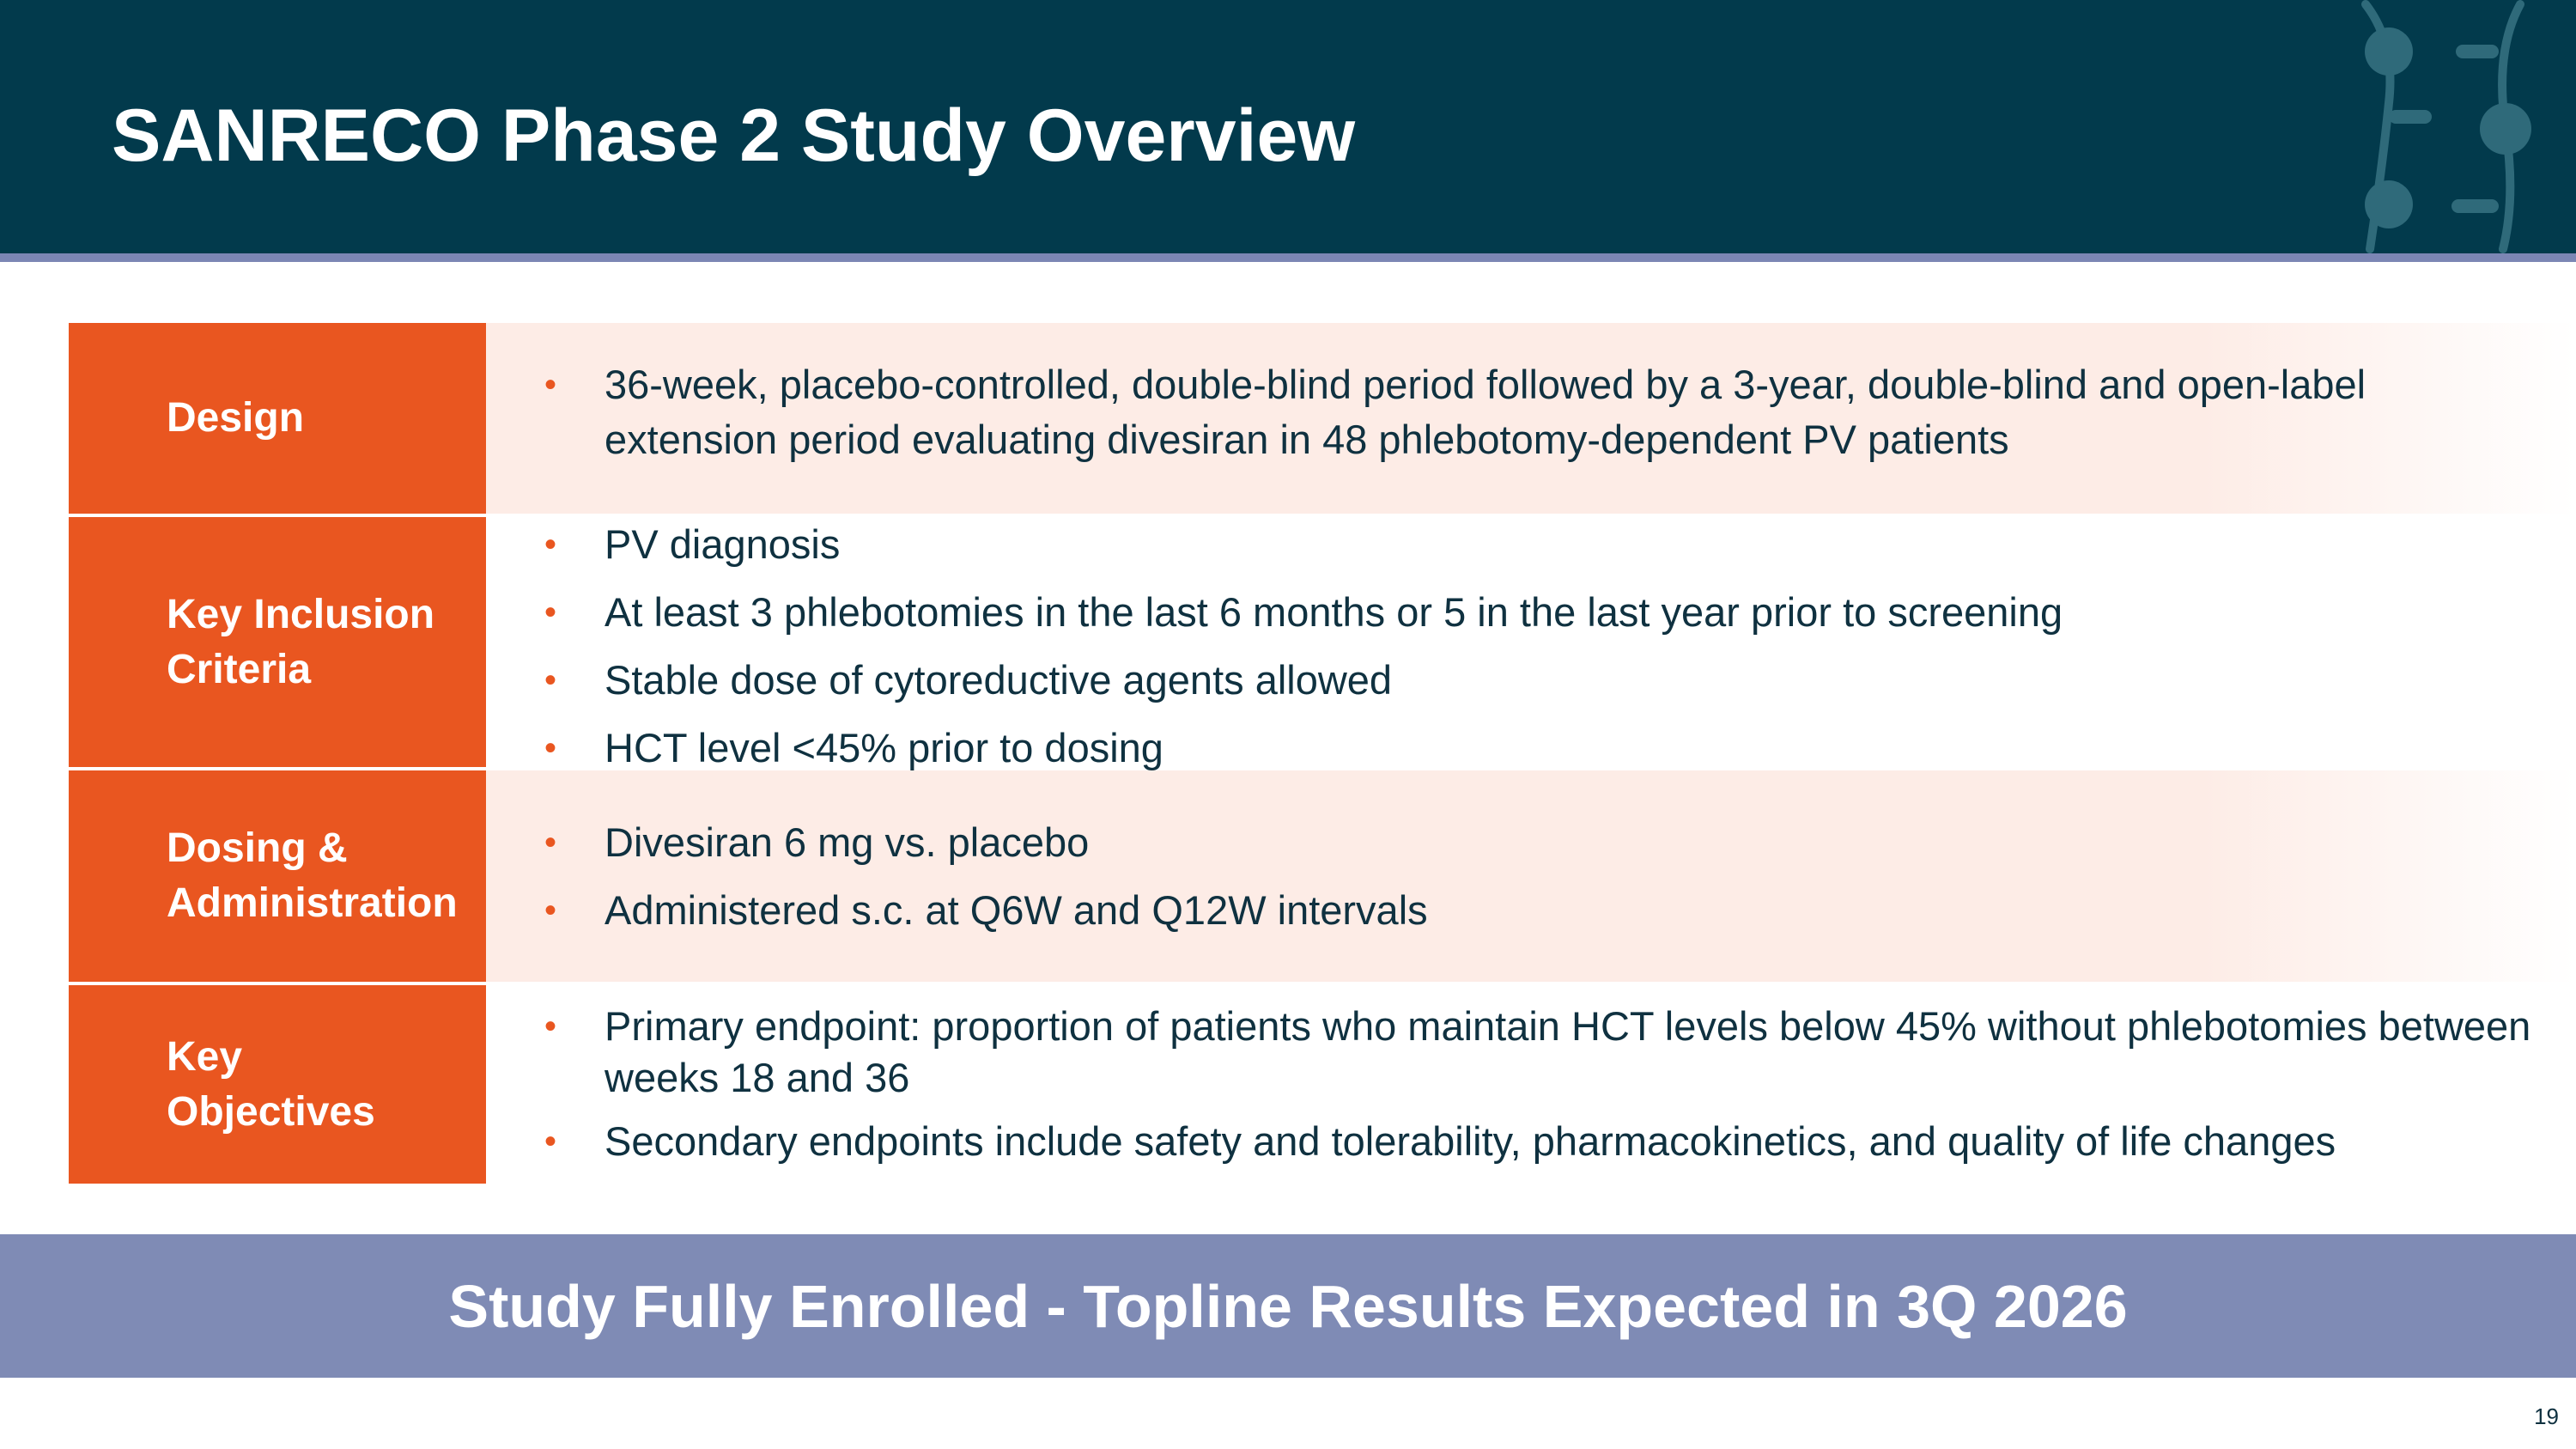 This screenshot has height=1449, width=2576. I want to click on bullet-text: PV diagnosis, so click(723, 544).